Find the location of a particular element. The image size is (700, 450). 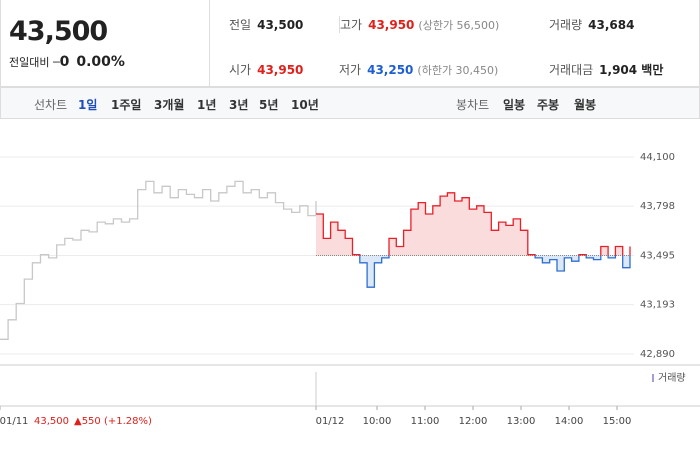

price-box: 43,500 전일대비 ━0 0.00% is located at coordinates (105, 43).